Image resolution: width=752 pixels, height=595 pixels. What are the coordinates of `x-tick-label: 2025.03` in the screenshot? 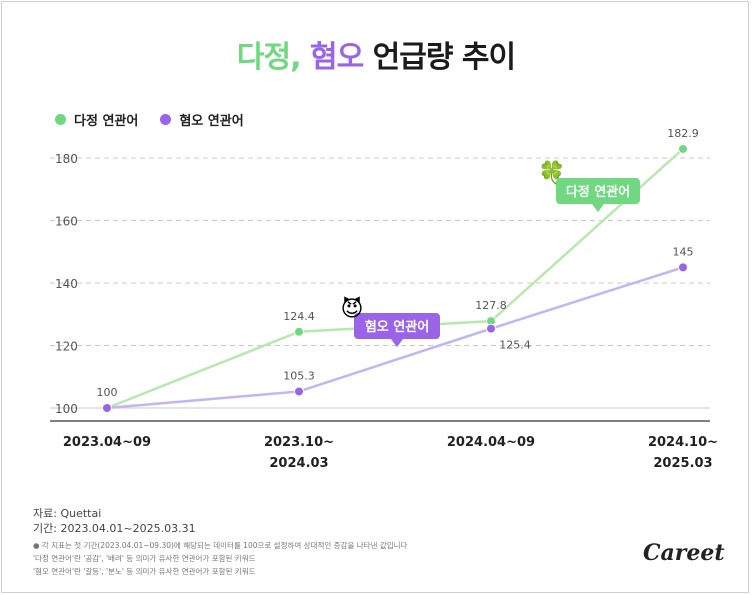 It's located at (682, 463).